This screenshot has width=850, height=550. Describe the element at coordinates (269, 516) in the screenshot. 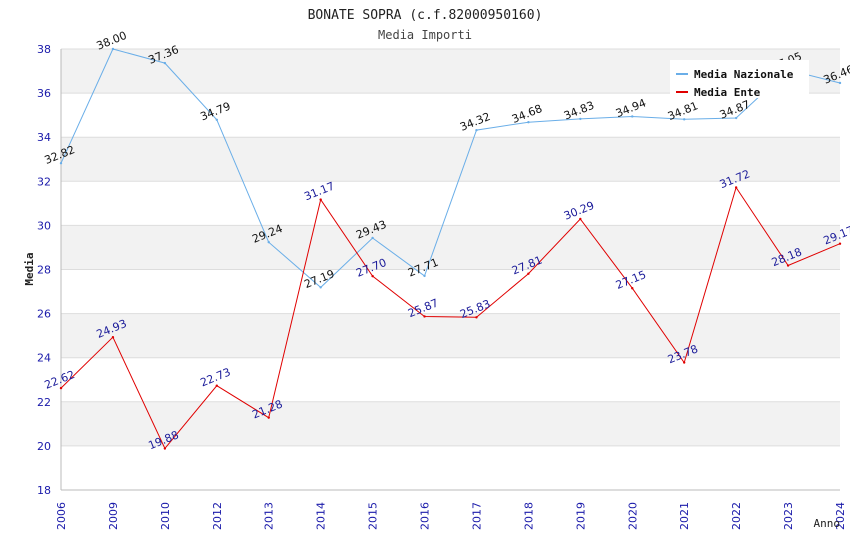

I see `x-tick-label: 2013` at that location.